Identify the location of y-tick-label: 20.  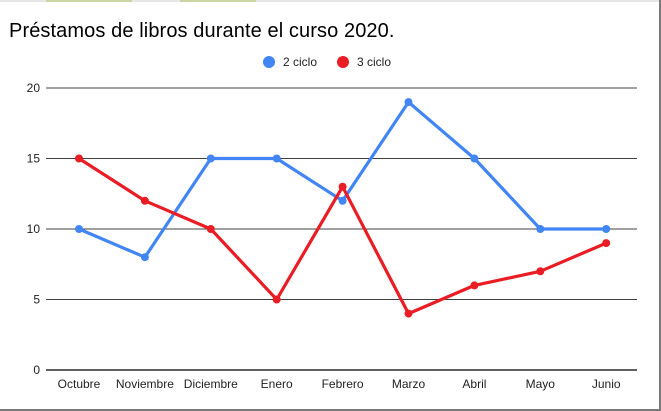
(34, 88).